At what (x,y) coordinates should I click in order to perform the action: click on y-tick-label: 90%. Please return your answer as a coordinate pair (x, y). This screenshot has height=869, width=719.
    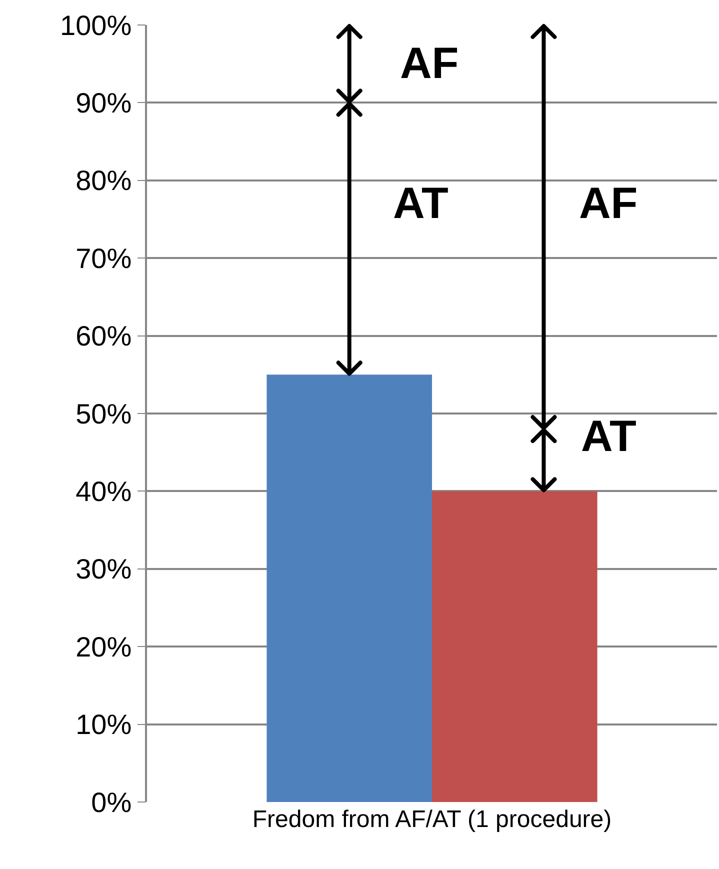
    Looking at the image, I should click on (104, 103).